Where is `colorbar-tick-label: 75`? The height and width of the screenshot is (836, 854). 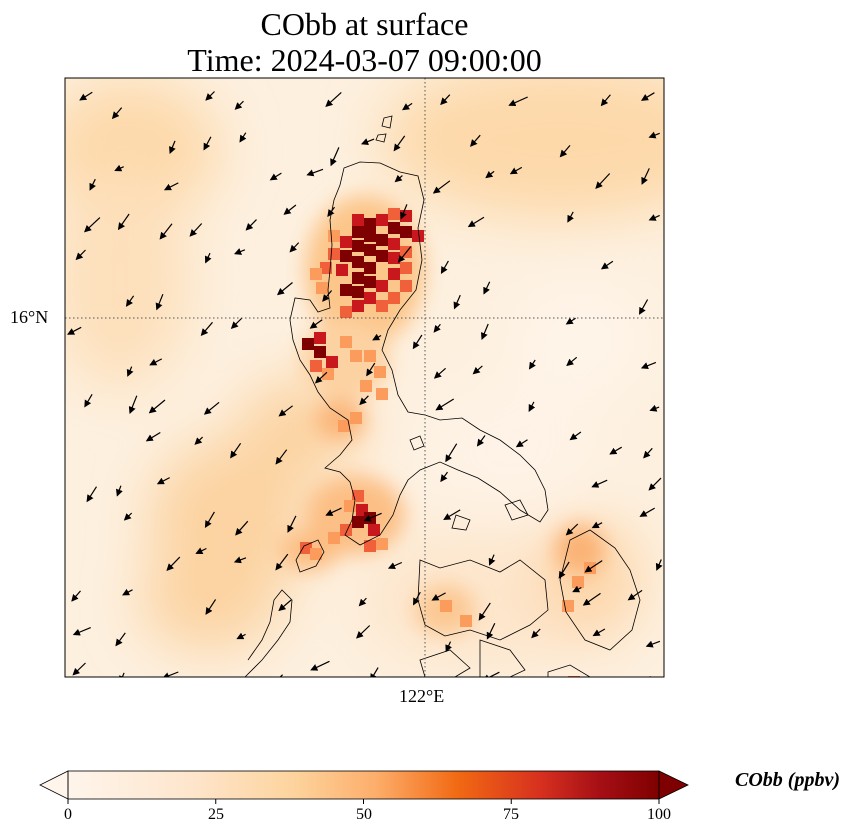
colorbar-tick-label: 75 is located at coordinates (511, 814).